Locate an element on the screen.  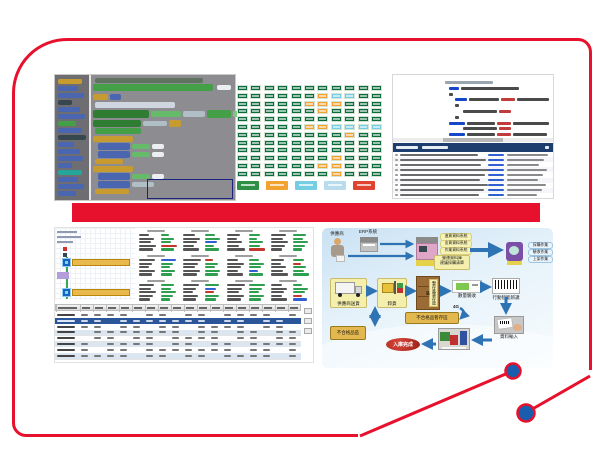
row-path-bar is located at coordinates (439, 154).